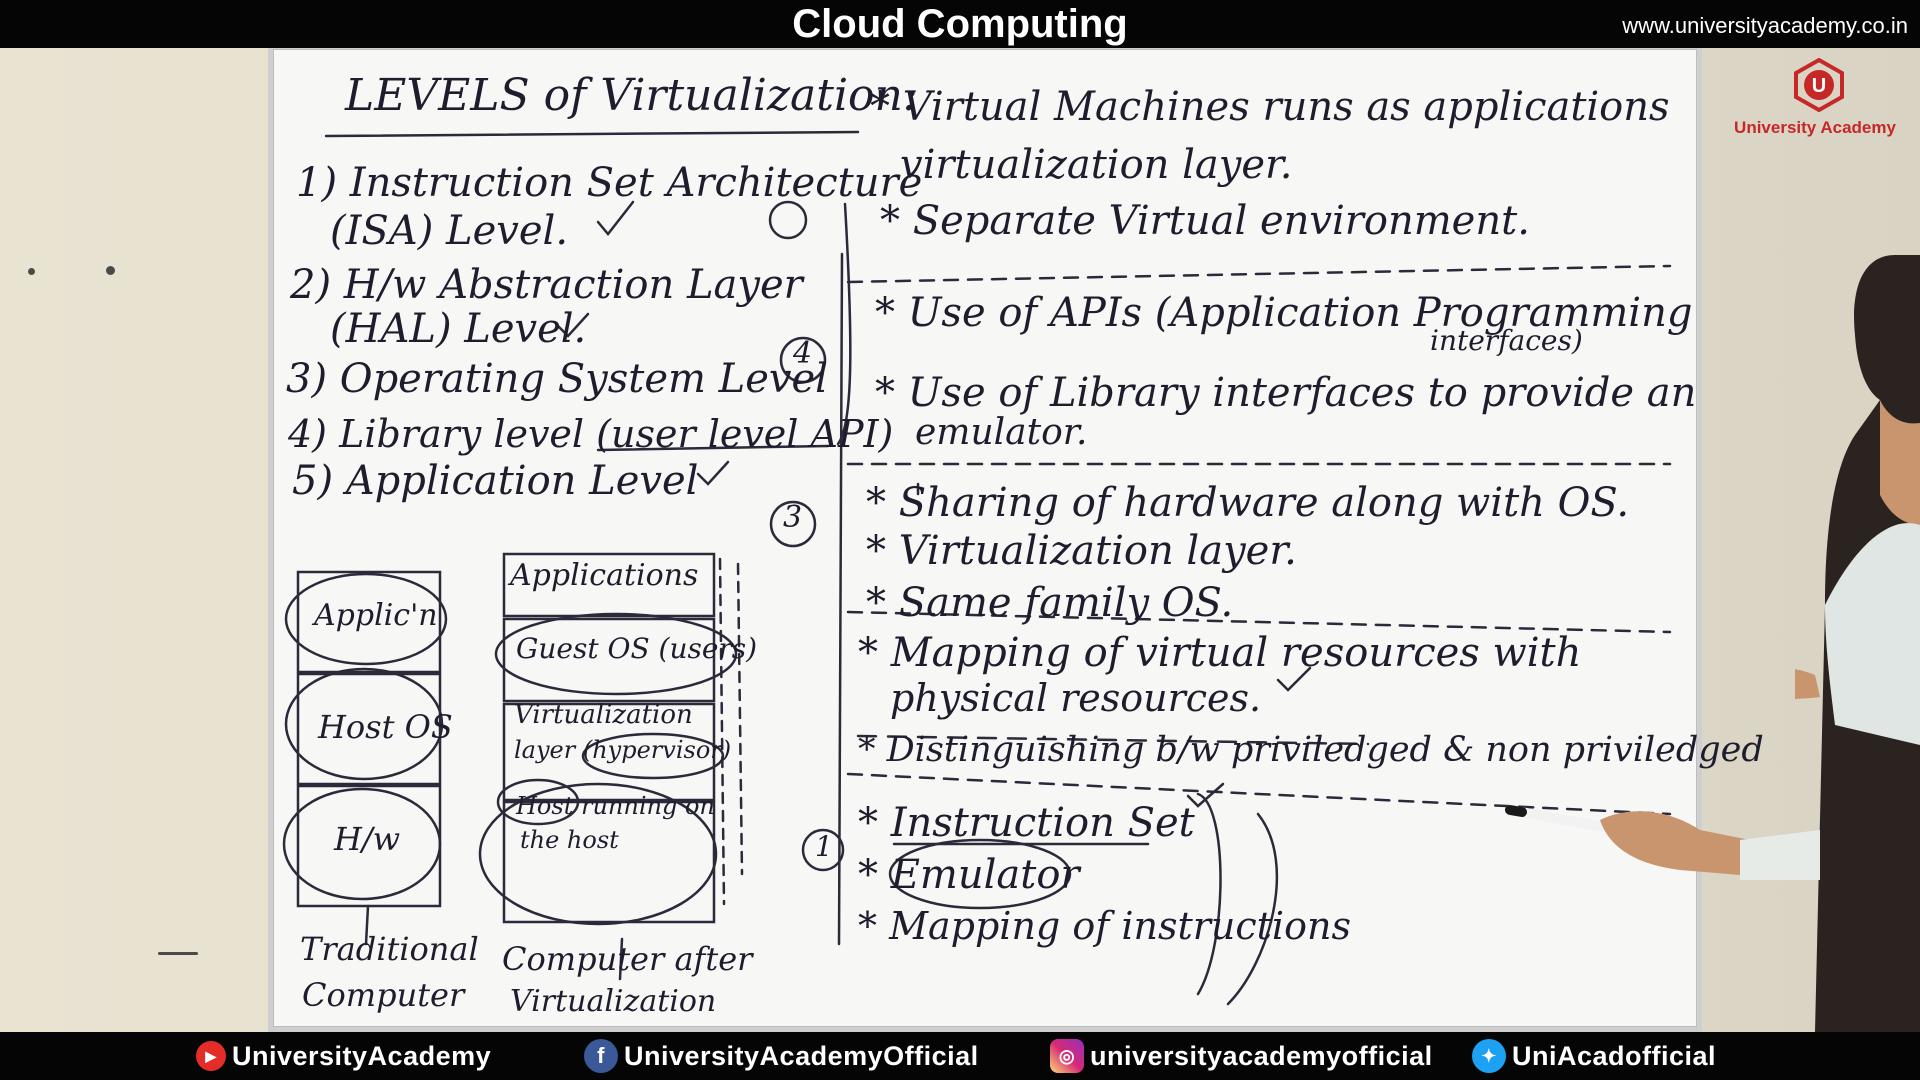 This screenshot has width=1920, height=1080. I want to click on facebook-handle: UniversityAcademyOfficial, so click(801, 1055).